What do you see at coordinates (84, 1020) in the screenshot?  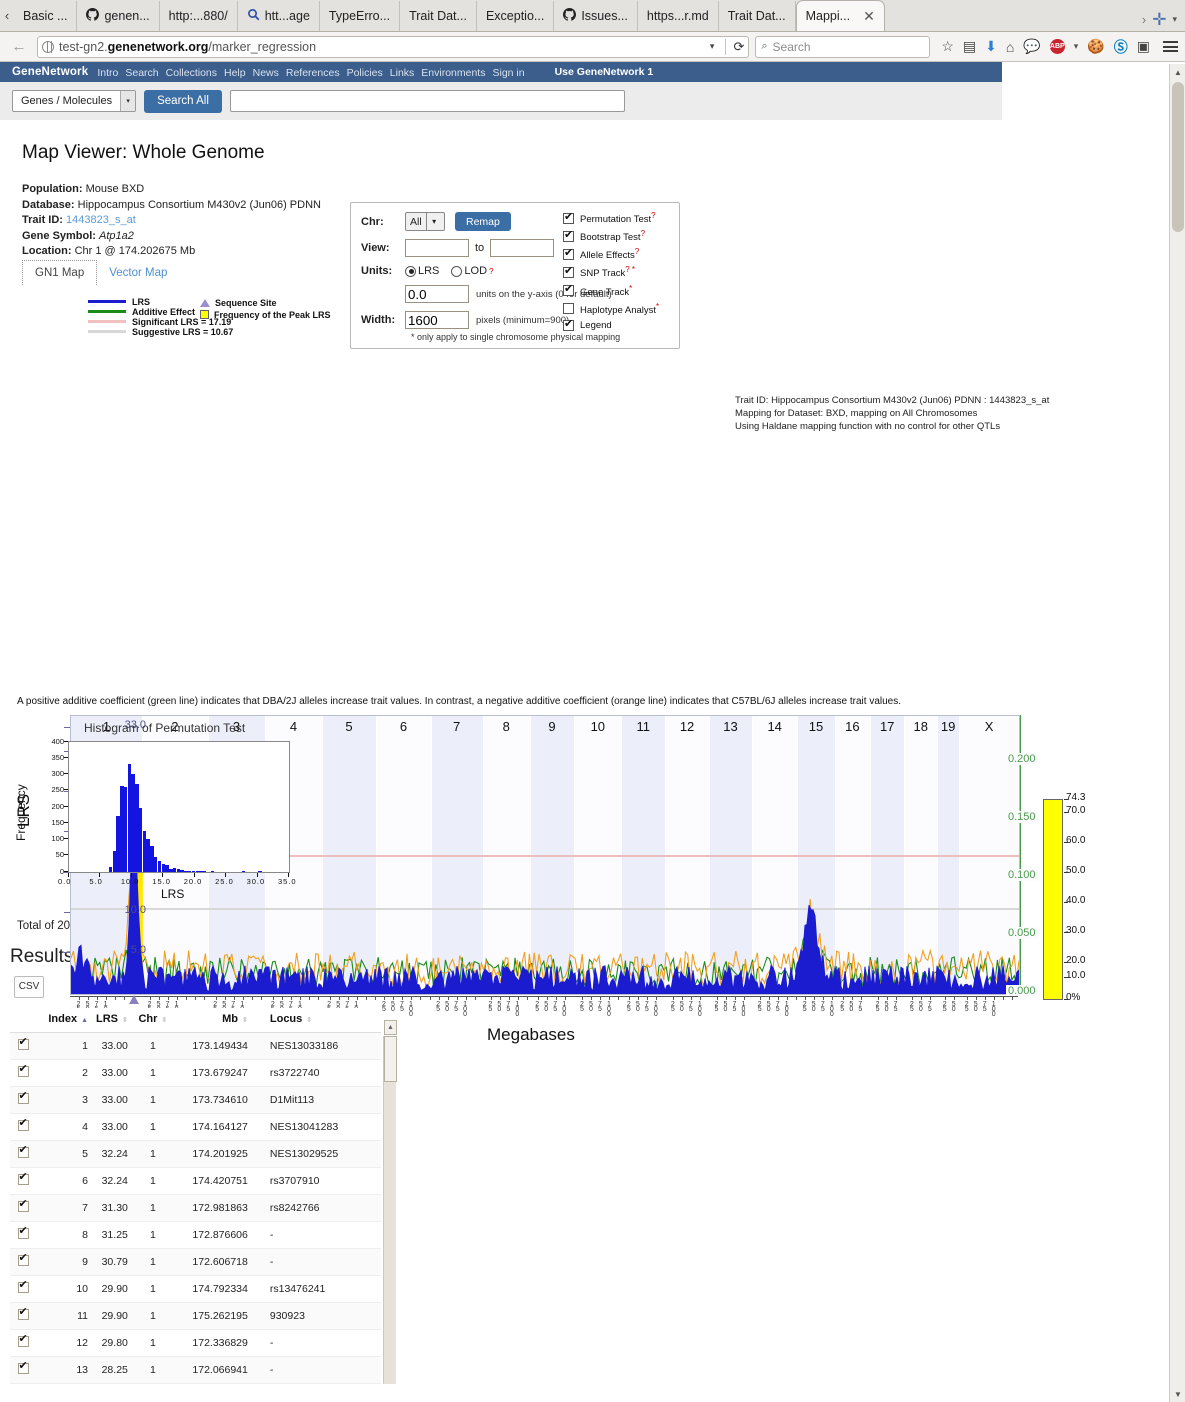 I see `sort-icon: ▲` at bounding box center [84, 1020].